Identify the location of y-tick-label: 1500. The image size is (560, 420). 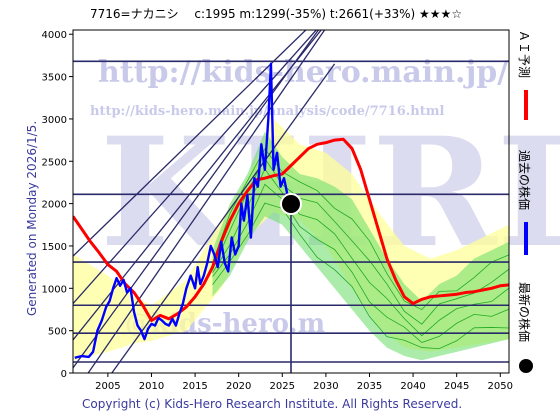
(54, 247).